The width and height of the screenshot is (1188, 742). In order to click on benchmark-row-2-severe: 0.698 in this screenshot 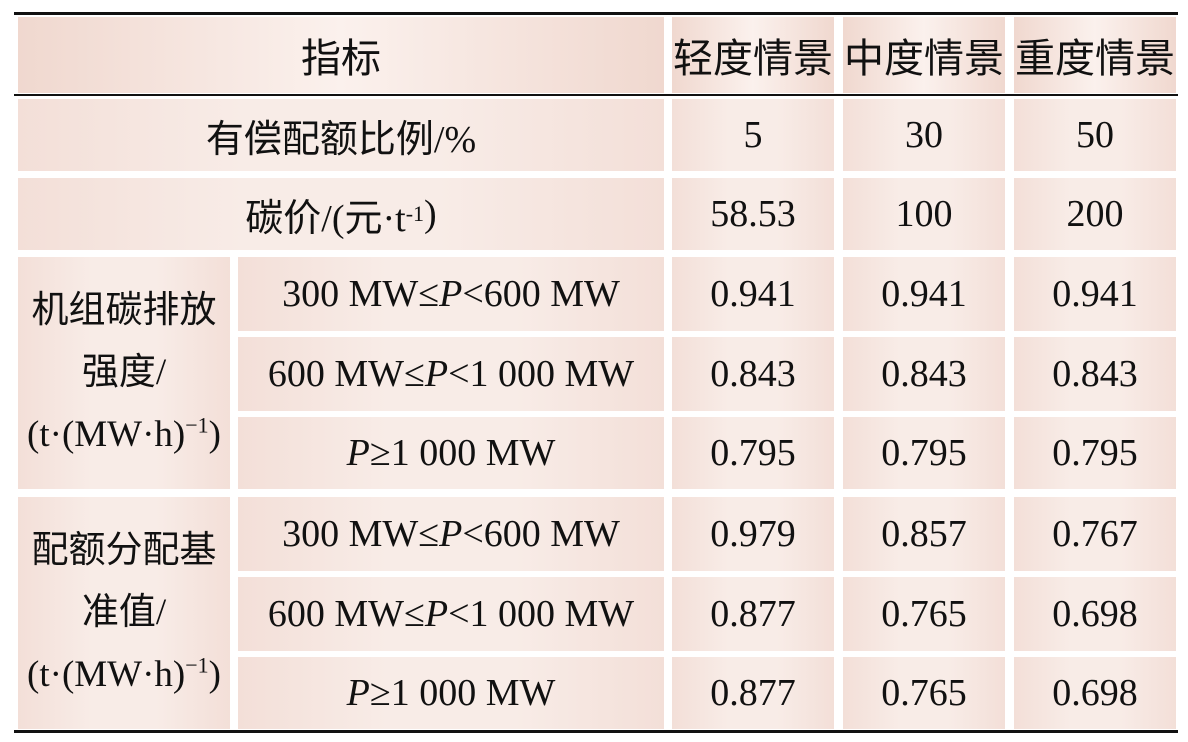, I will do `click(1095, 614)`.